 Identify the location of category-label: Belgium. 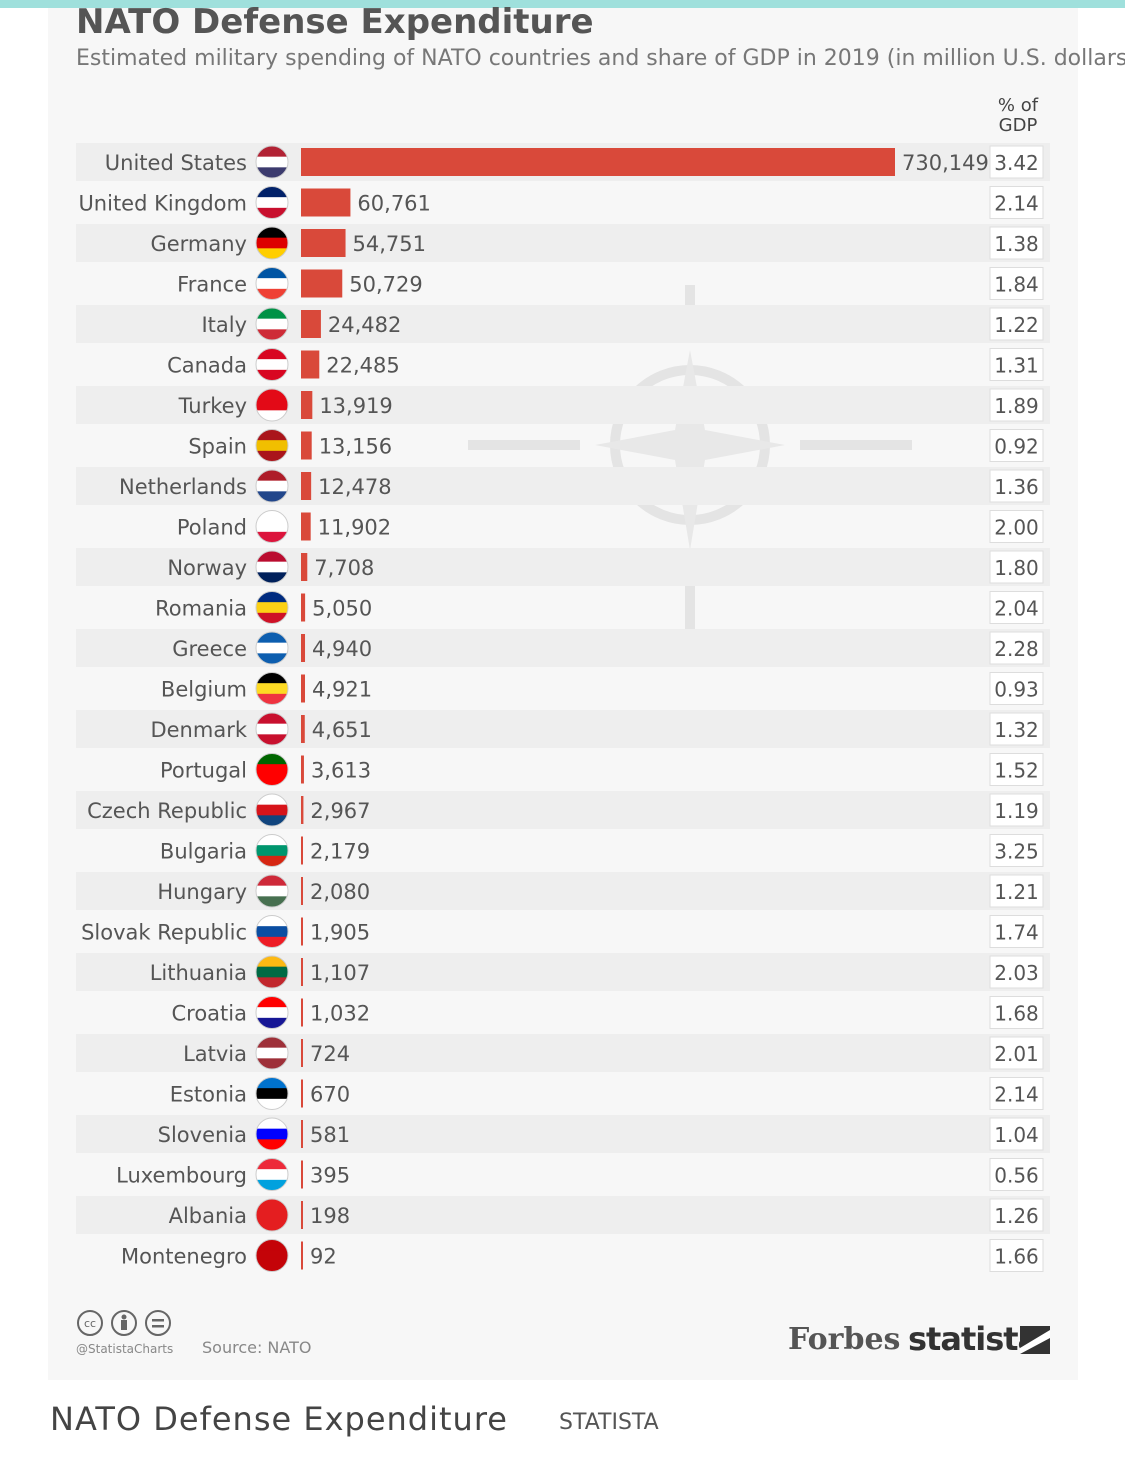
(204, 690).